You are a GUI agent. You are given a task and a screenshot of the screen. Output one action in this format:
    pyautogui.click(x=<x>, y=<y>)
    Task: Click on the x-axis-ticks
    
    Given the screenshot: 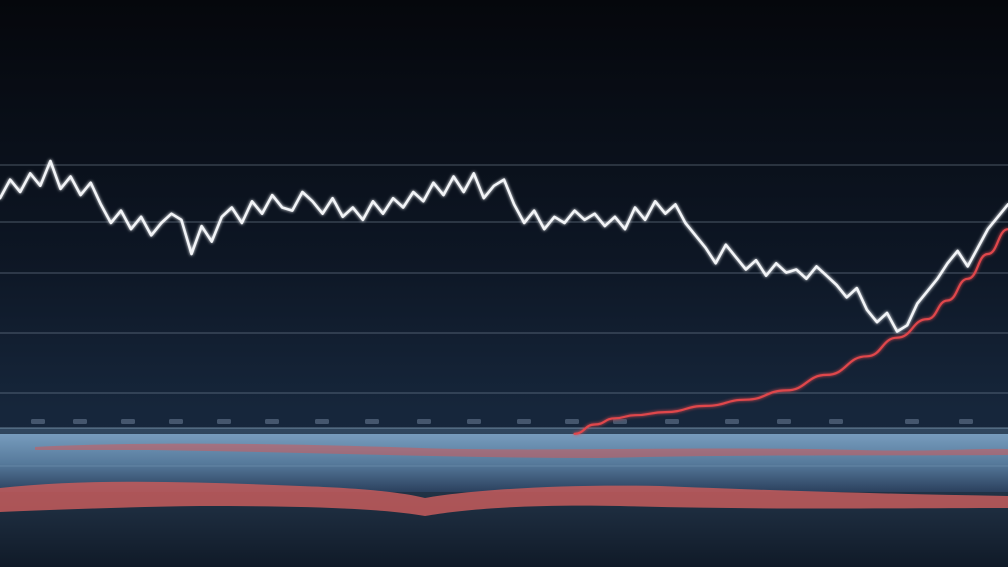 What is the action you would take?
    pyautogui.click(x=502, y=421)
    